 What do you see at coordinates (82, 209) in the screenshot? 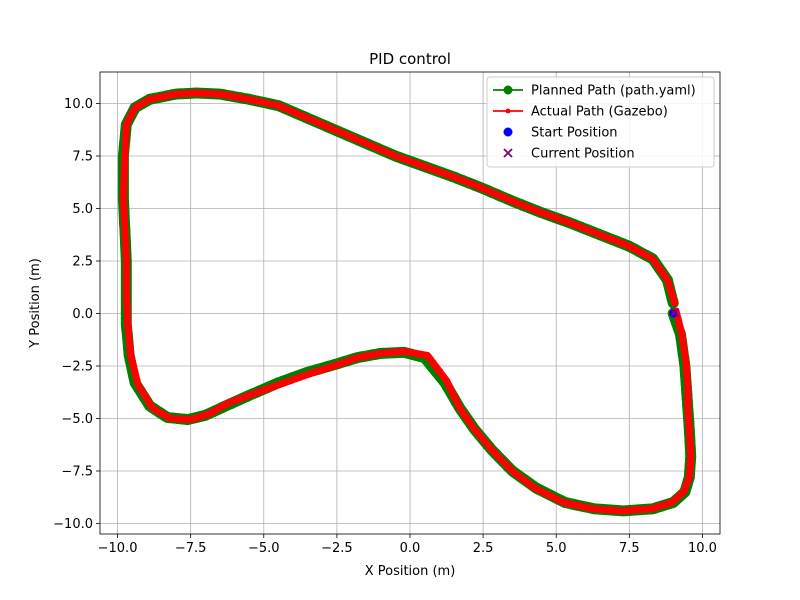
I see `y-tick-label: 5.0` at bounding box center [82, 209].